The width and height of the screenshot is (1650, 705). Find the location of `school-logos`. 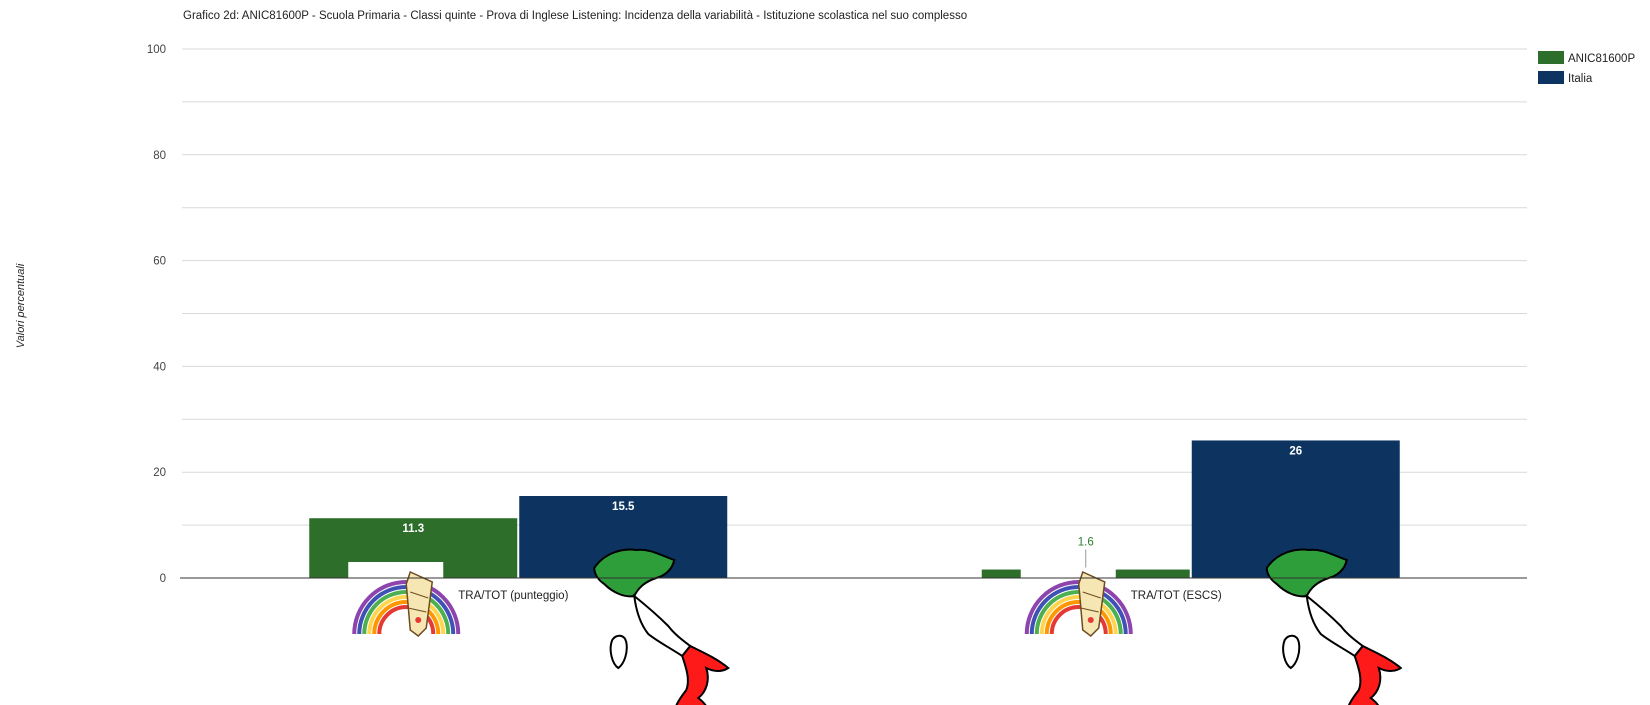

school-logos is located at coordinates (740, 599).